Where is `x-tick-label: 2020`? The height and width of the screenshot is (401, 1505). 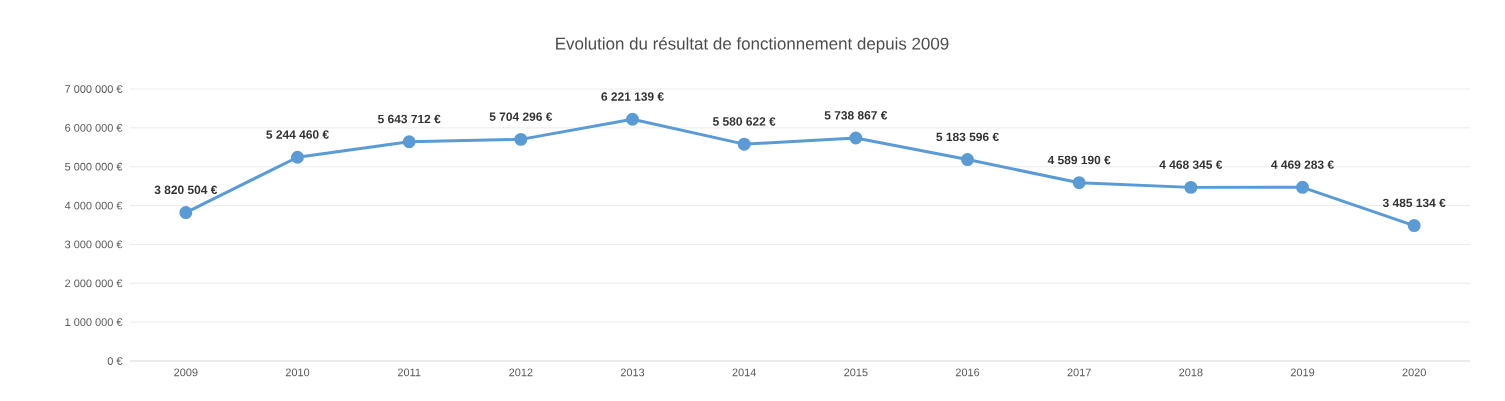 x-tick-label: 2020 is located at coordinates (1414, 372).